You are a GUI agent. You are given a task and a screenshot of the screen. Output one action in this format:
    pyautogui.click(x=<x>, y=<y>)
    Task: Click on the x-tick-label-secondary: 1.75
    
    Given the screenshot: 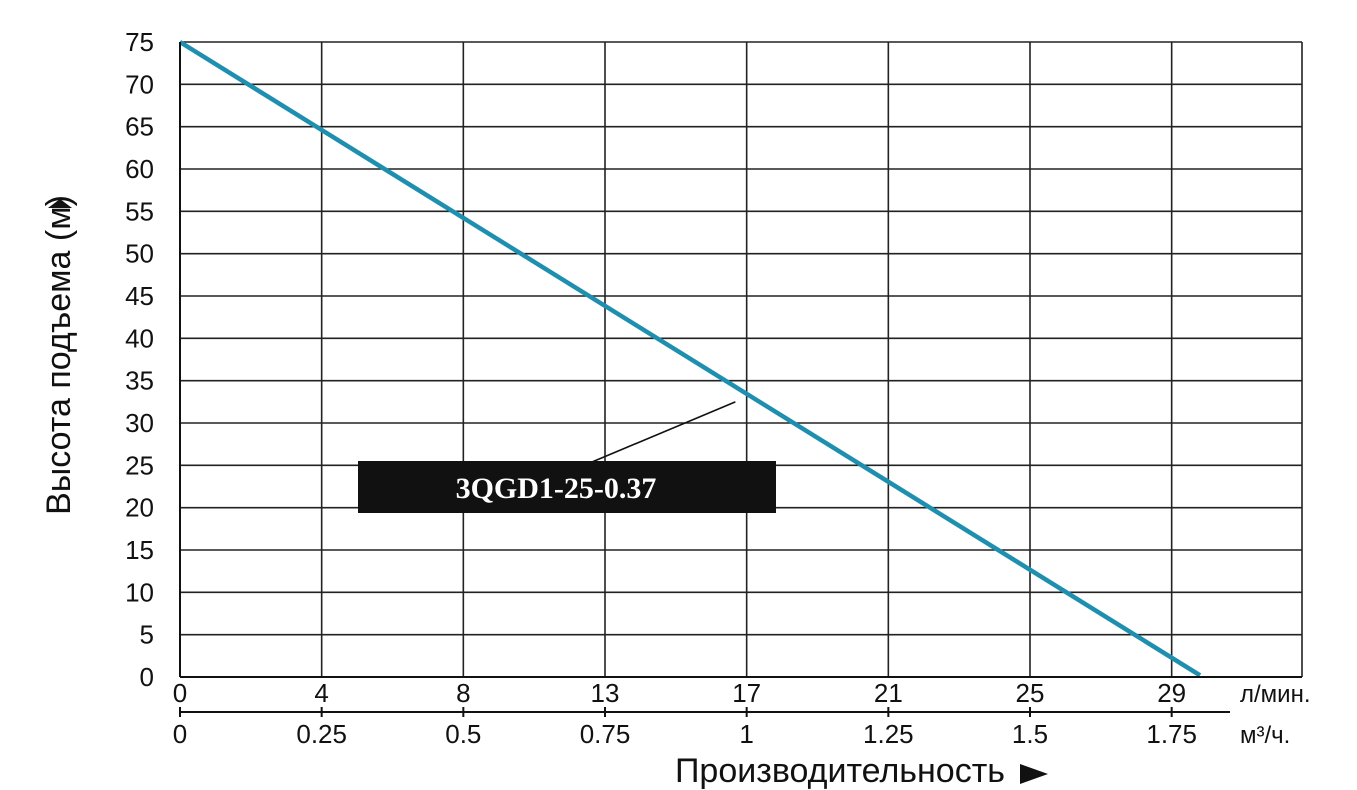 What is the action you would take?
    pyautogui.click(x=1171, y=734)
    